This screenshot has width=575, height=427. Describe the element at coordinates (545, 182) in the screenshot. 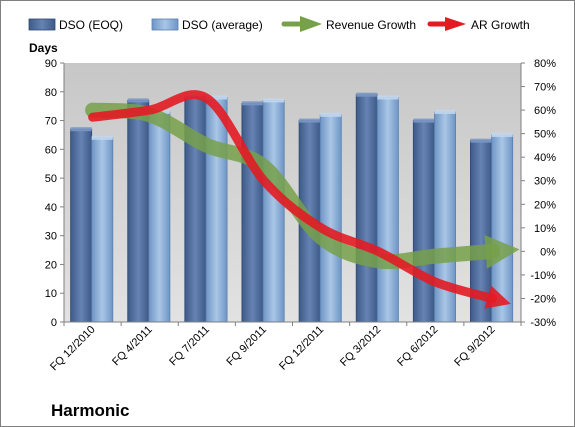

I see `y-right-tick-label-6: 30%` at that location.